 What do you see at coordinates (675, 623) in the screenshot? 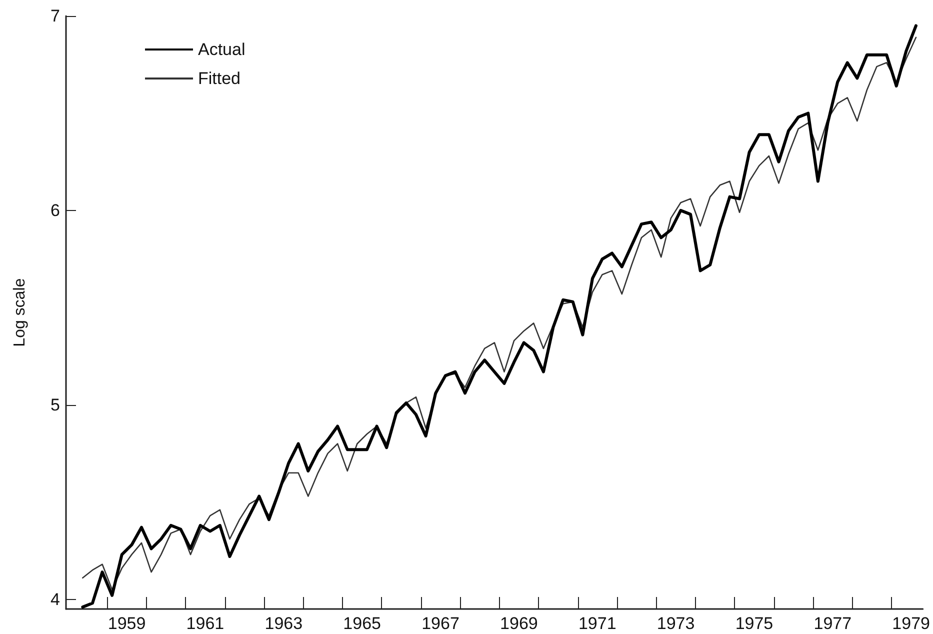
I see `x-tick-label: 1973` at bounding box center [675, 623].